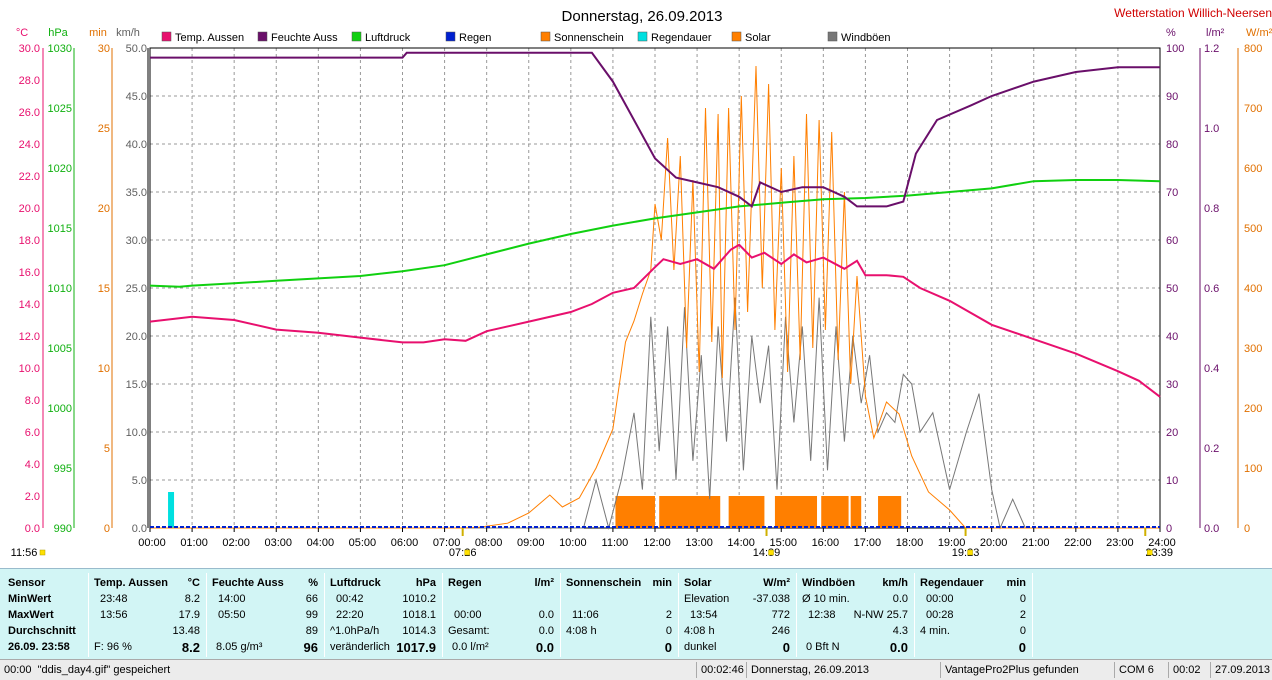  What do you see at coordinates (1253, 349) in the screenshot?
I see `solar-tick-label: 300` at bounding box center [1253, 349].